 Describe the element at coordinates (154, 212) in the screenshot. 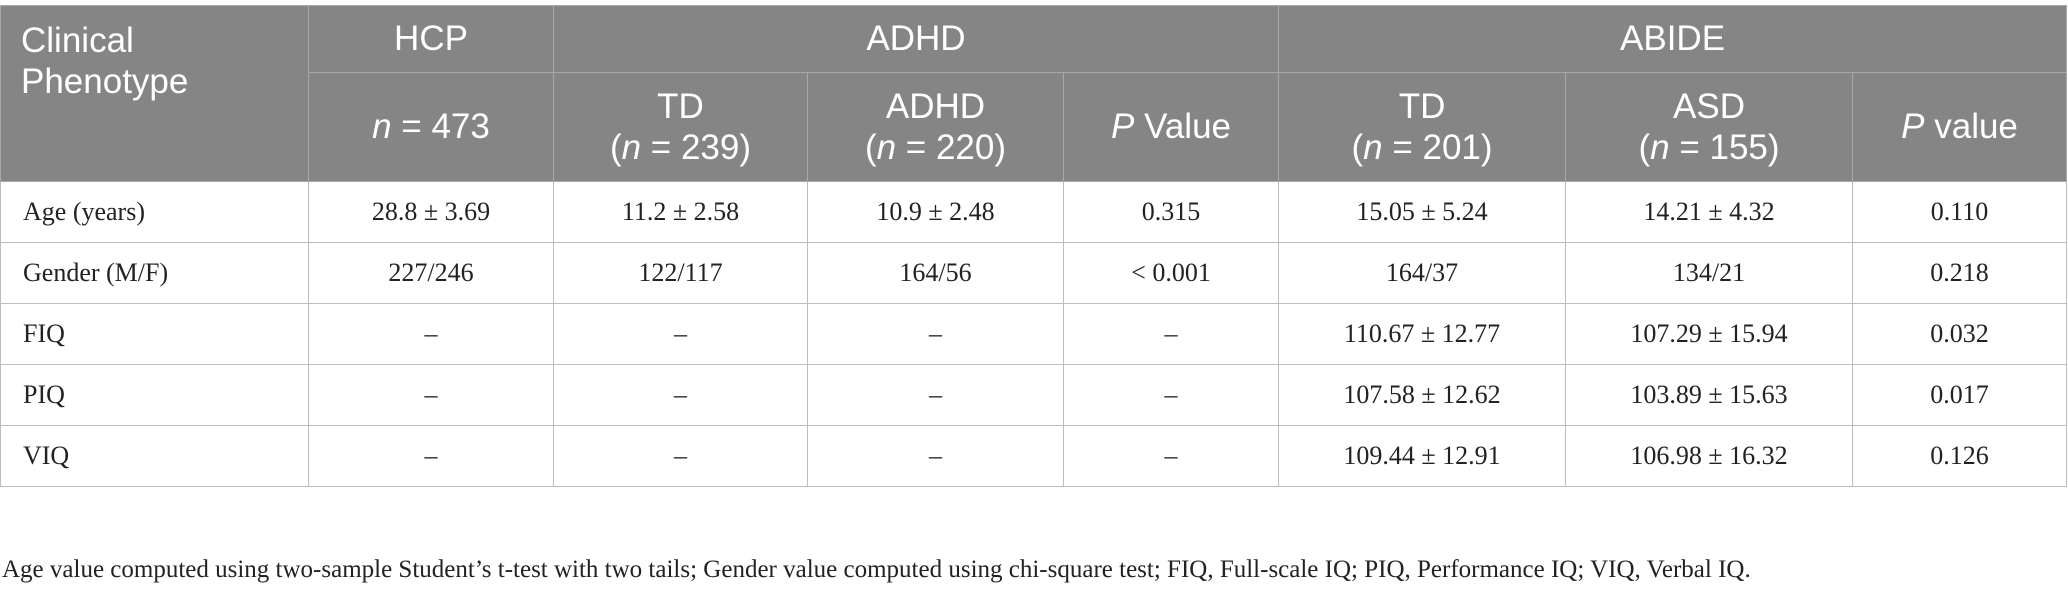

I see `row-label: Age (years)` at that location.